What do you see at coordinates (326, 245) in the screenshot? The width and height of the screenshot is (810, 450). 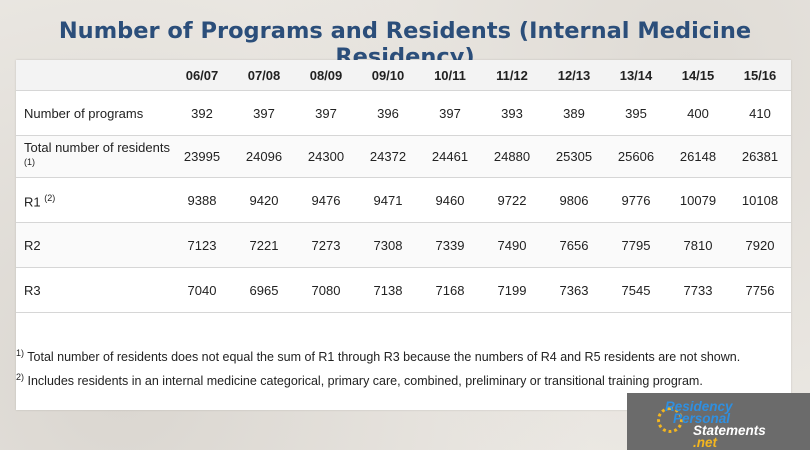 I see `table-cell: 7273` at bounding box center [326, 245].